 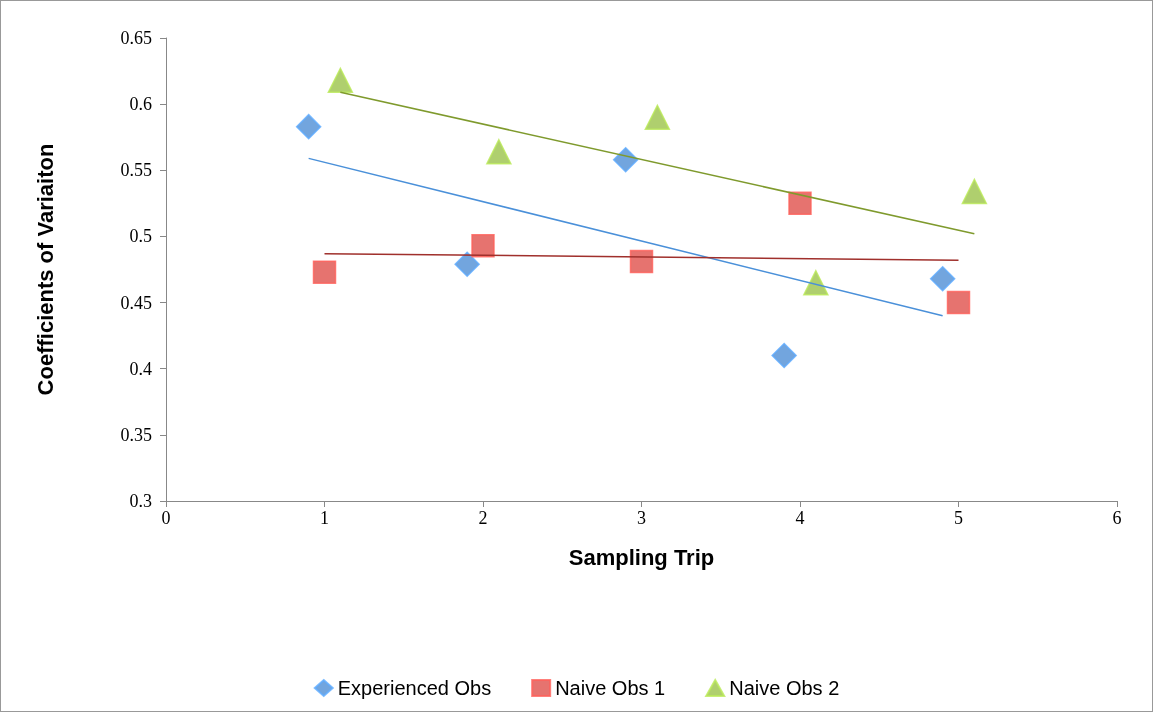 What do you see at coordinates (958, 518) in the screenshot?
I see `x-tick-label: 5` at bounding box center [958, 518].